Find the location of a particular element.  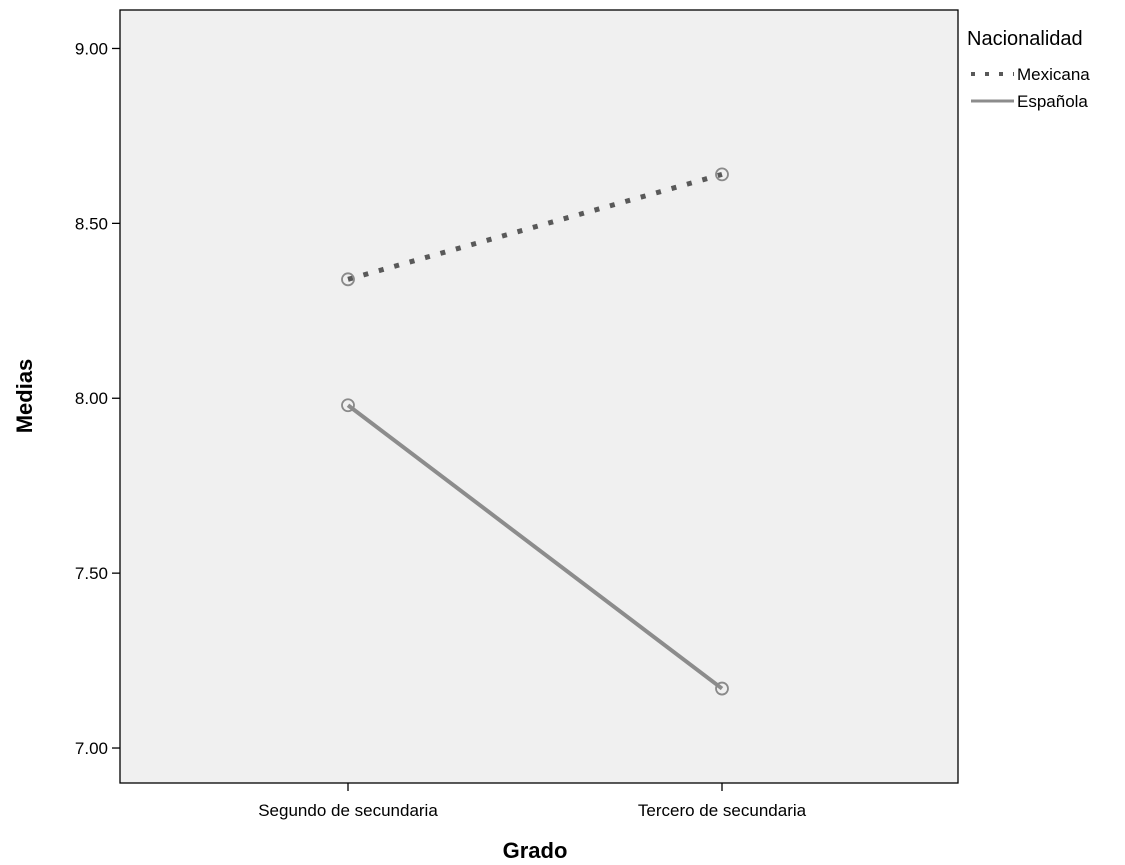

x-axis-title: Grado is located at coordinates (535, 850).